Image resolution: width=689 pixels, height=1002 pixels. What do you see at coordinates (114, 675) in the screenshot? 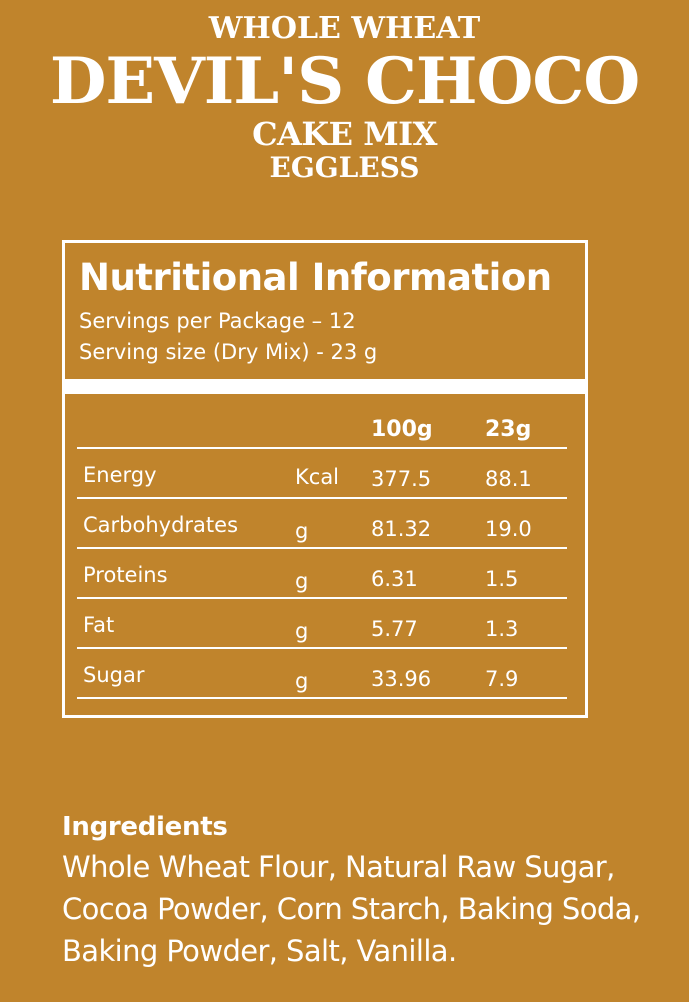
I see `nutrient-name: Sugar` at bounding box center [114, 675].